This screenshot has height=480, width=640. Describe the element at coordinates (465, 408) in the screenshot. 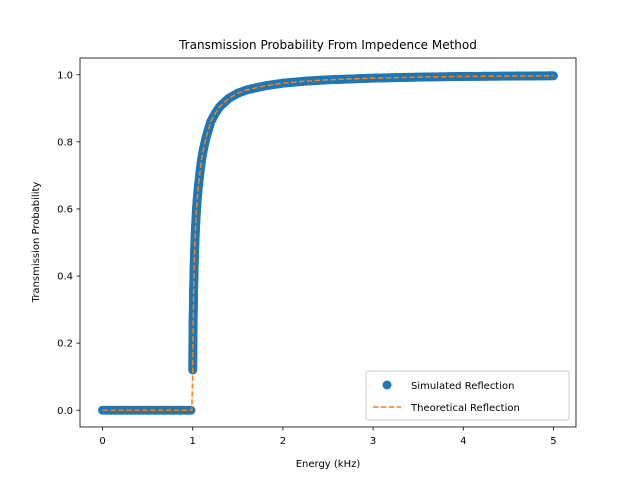

I see `legend-label-theoretical: Theoretical Reflection` at that location.